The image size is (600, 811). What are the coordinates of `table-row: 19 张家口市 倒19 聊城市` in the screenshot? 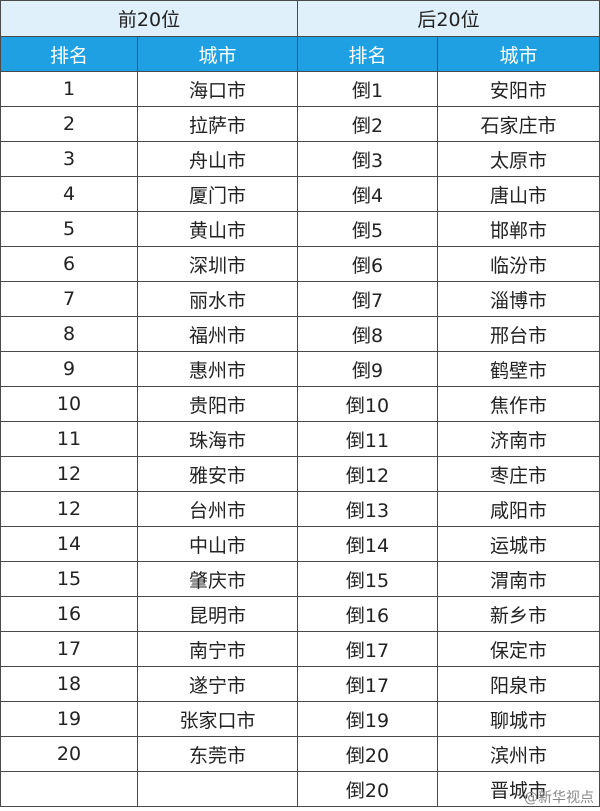 It's located at (300, 719).